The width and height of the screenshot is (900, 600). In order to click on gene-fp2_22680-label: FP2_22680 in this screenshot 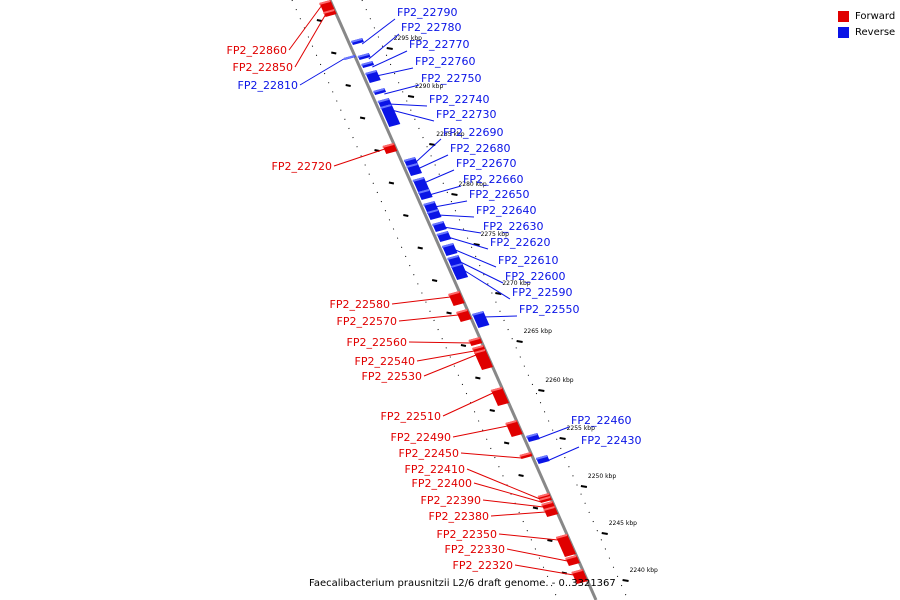, I will do `click(480, 148)`.